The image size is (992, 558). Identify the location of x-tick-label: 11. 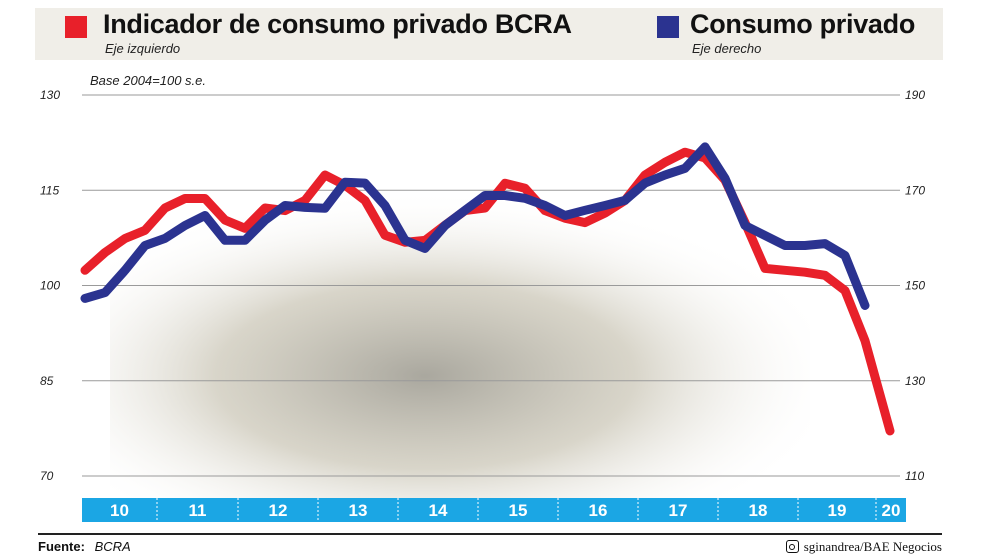
(198, 510).